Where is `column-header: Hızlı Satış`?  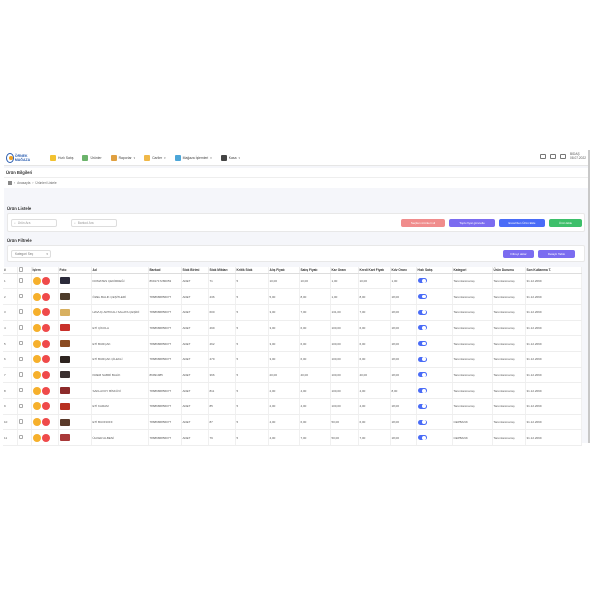 column-header: Hızlı Satış is located at coordinates (434, 270).